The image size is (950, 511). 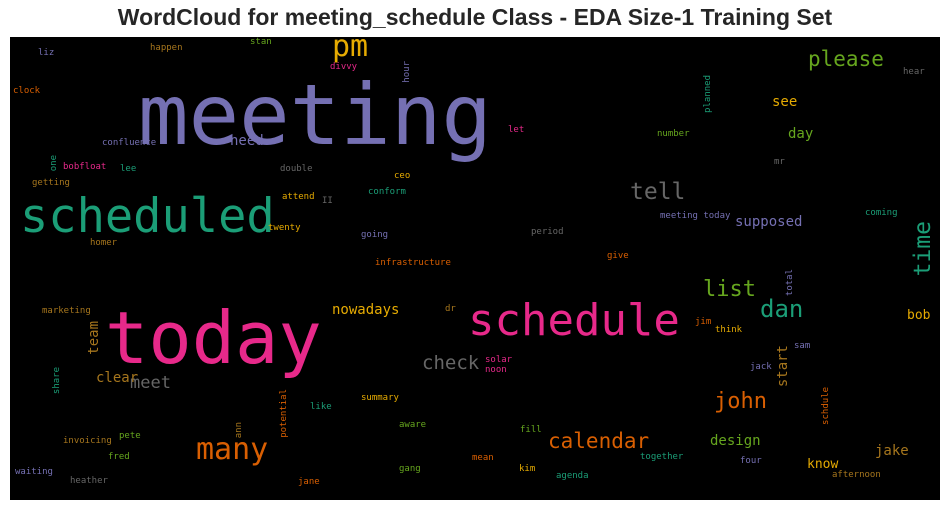 What do you see at coordinates (923, 249) in the screenshot?
I see `word-time: time` at bounding box center [923, 249].